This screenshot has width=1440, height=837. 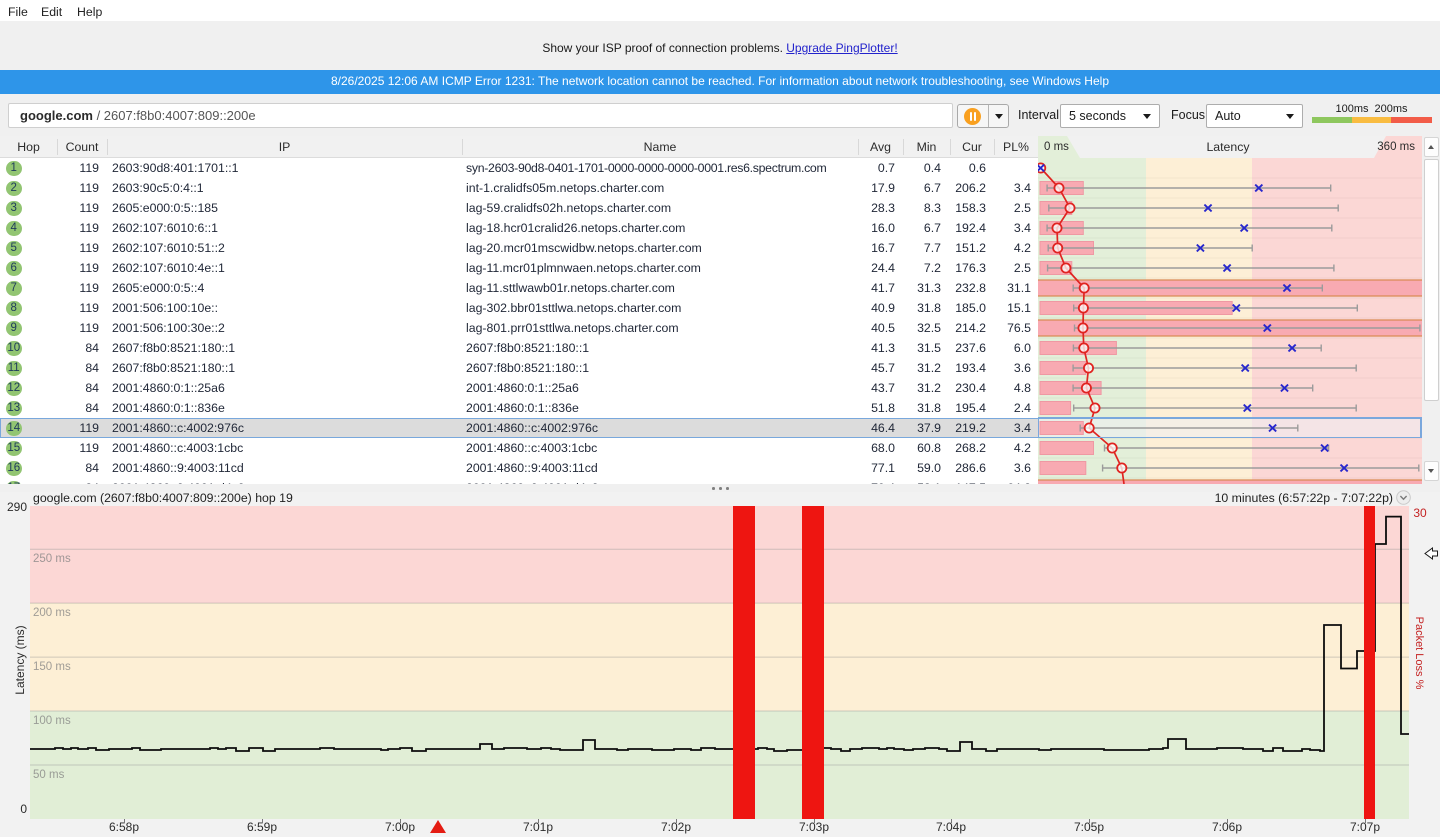 I want to click on svg-text: 200 ms, so click(x=52, y=613).